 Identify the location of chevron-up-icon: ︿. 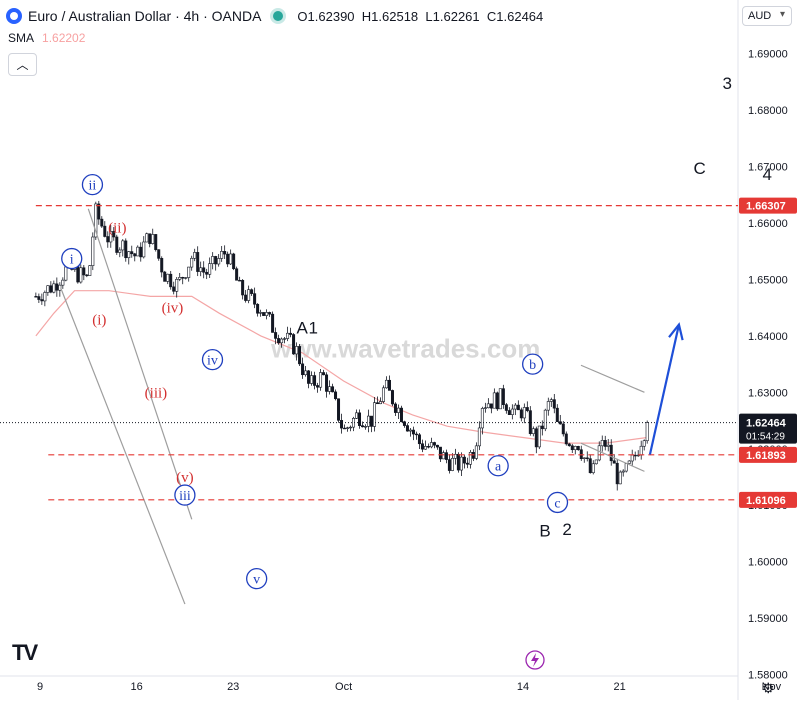
(22, 65).